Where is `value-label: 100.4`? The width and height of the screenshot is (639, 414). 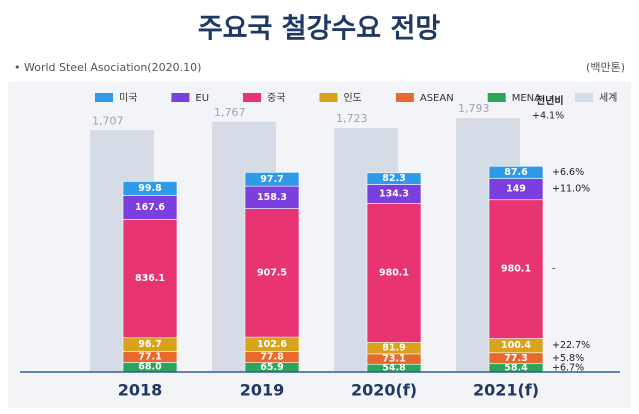 value-label: 100.4 is located at coordinates (516, 345).